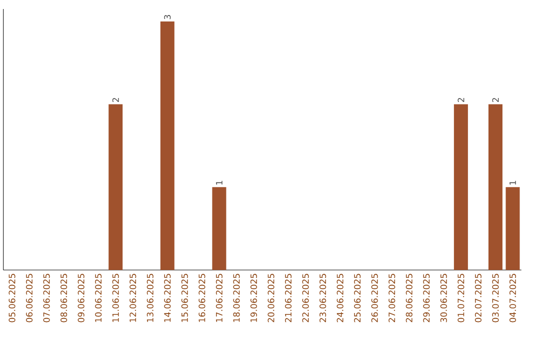 This screenshot has width=540, height=340. What do you see at coordinates (115, 298) in the screenshot?
I see `x-tick-label: 11.06.2025` at bounding box center [115, 298].